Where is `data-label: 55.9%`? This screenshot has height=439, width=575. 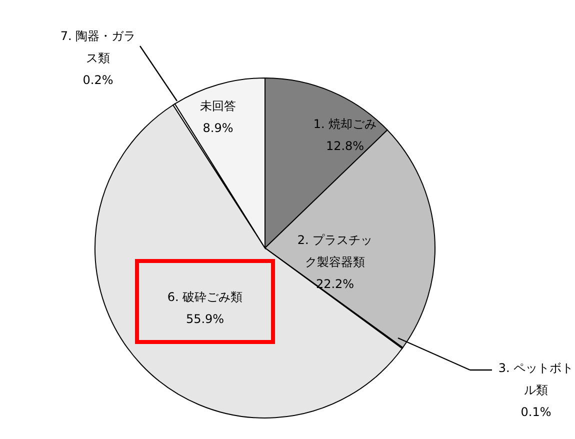
data-label: 55.9% is located at coordinates (205, 319).